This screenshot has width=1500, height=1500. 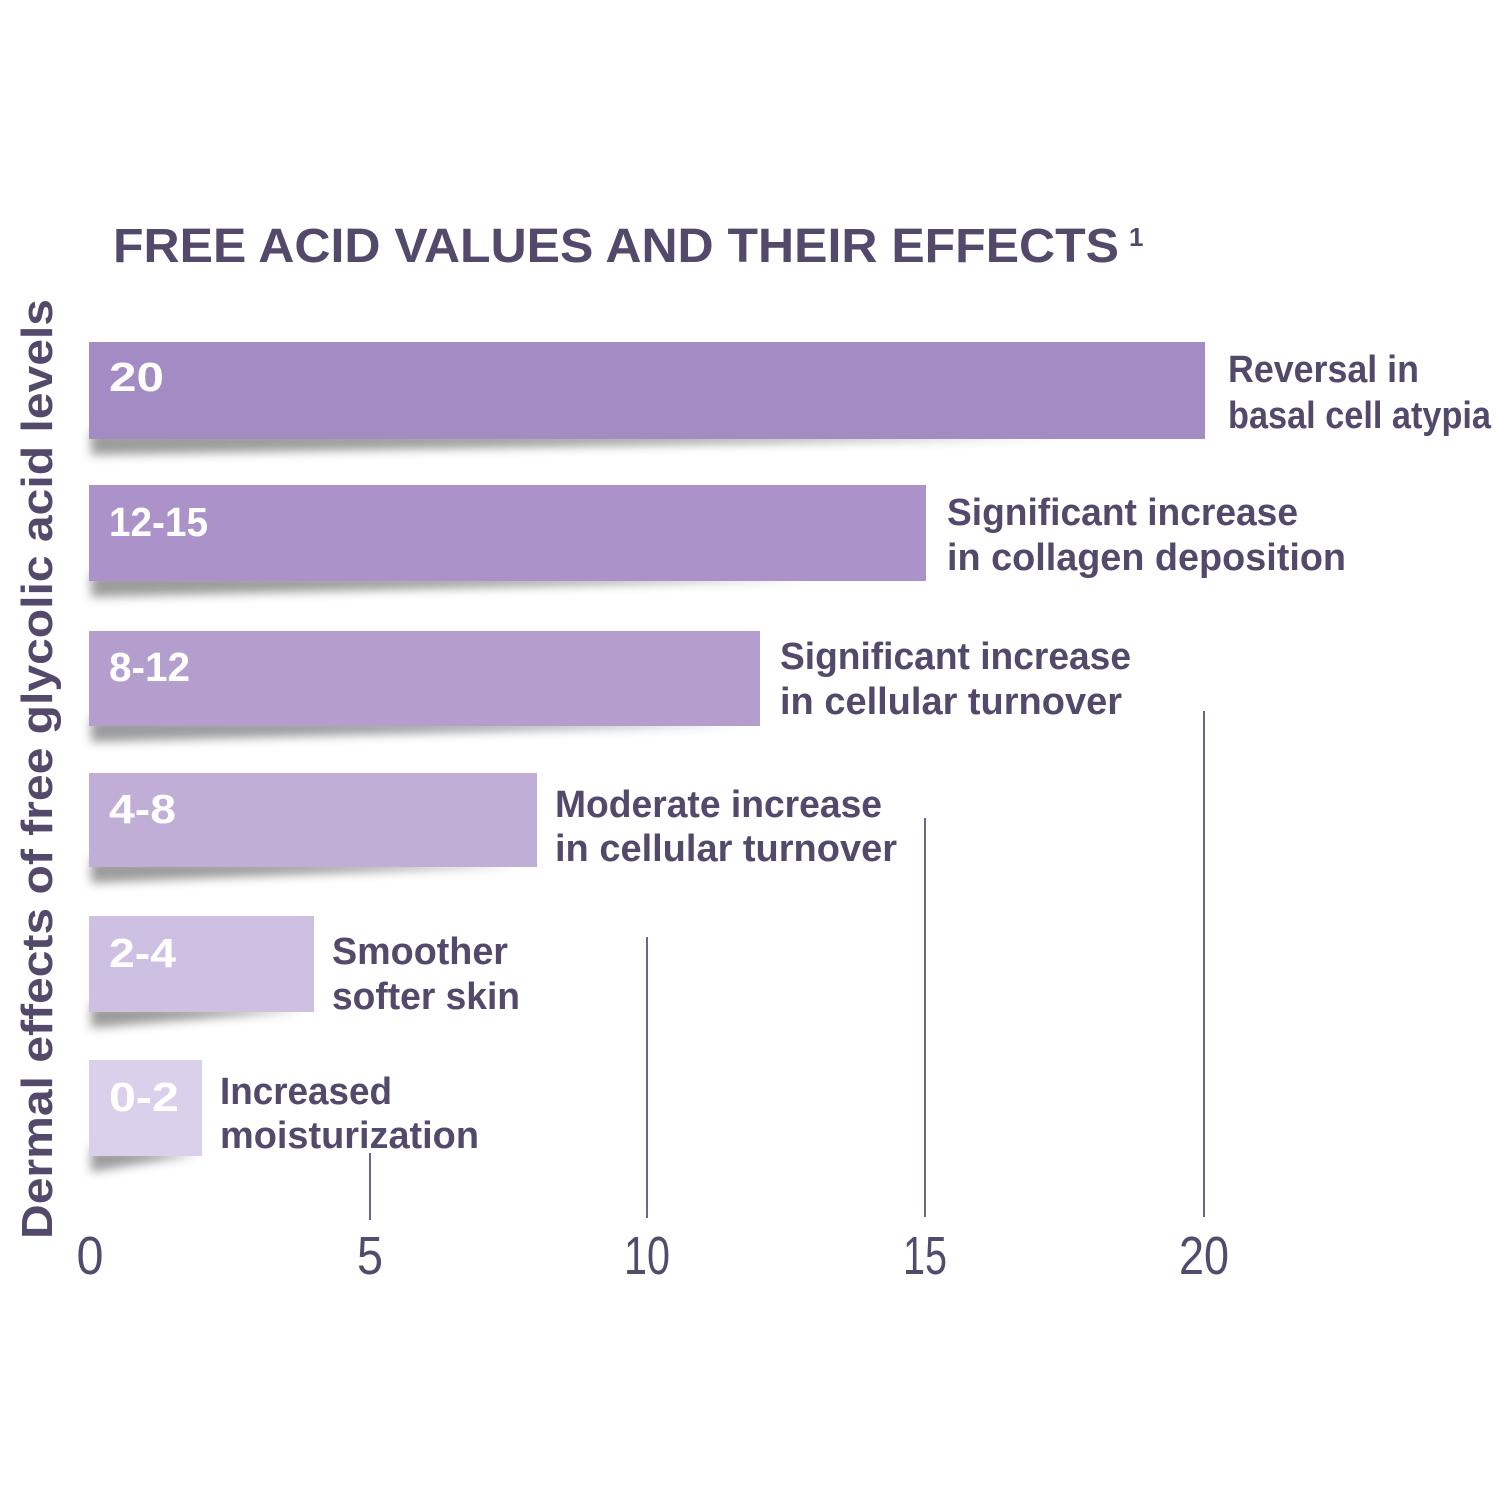 I want to click on svg-text: 0-2, so click(x=144, y=1097).